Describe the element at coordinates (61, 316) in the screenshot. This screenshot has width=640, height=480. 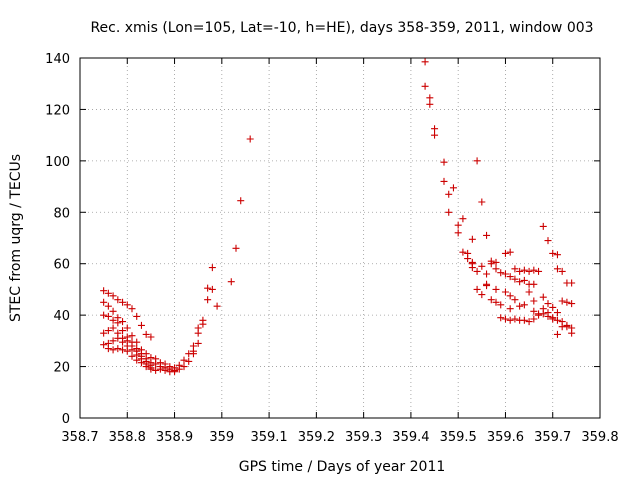
I see `y-tick-label: 40` at that location.